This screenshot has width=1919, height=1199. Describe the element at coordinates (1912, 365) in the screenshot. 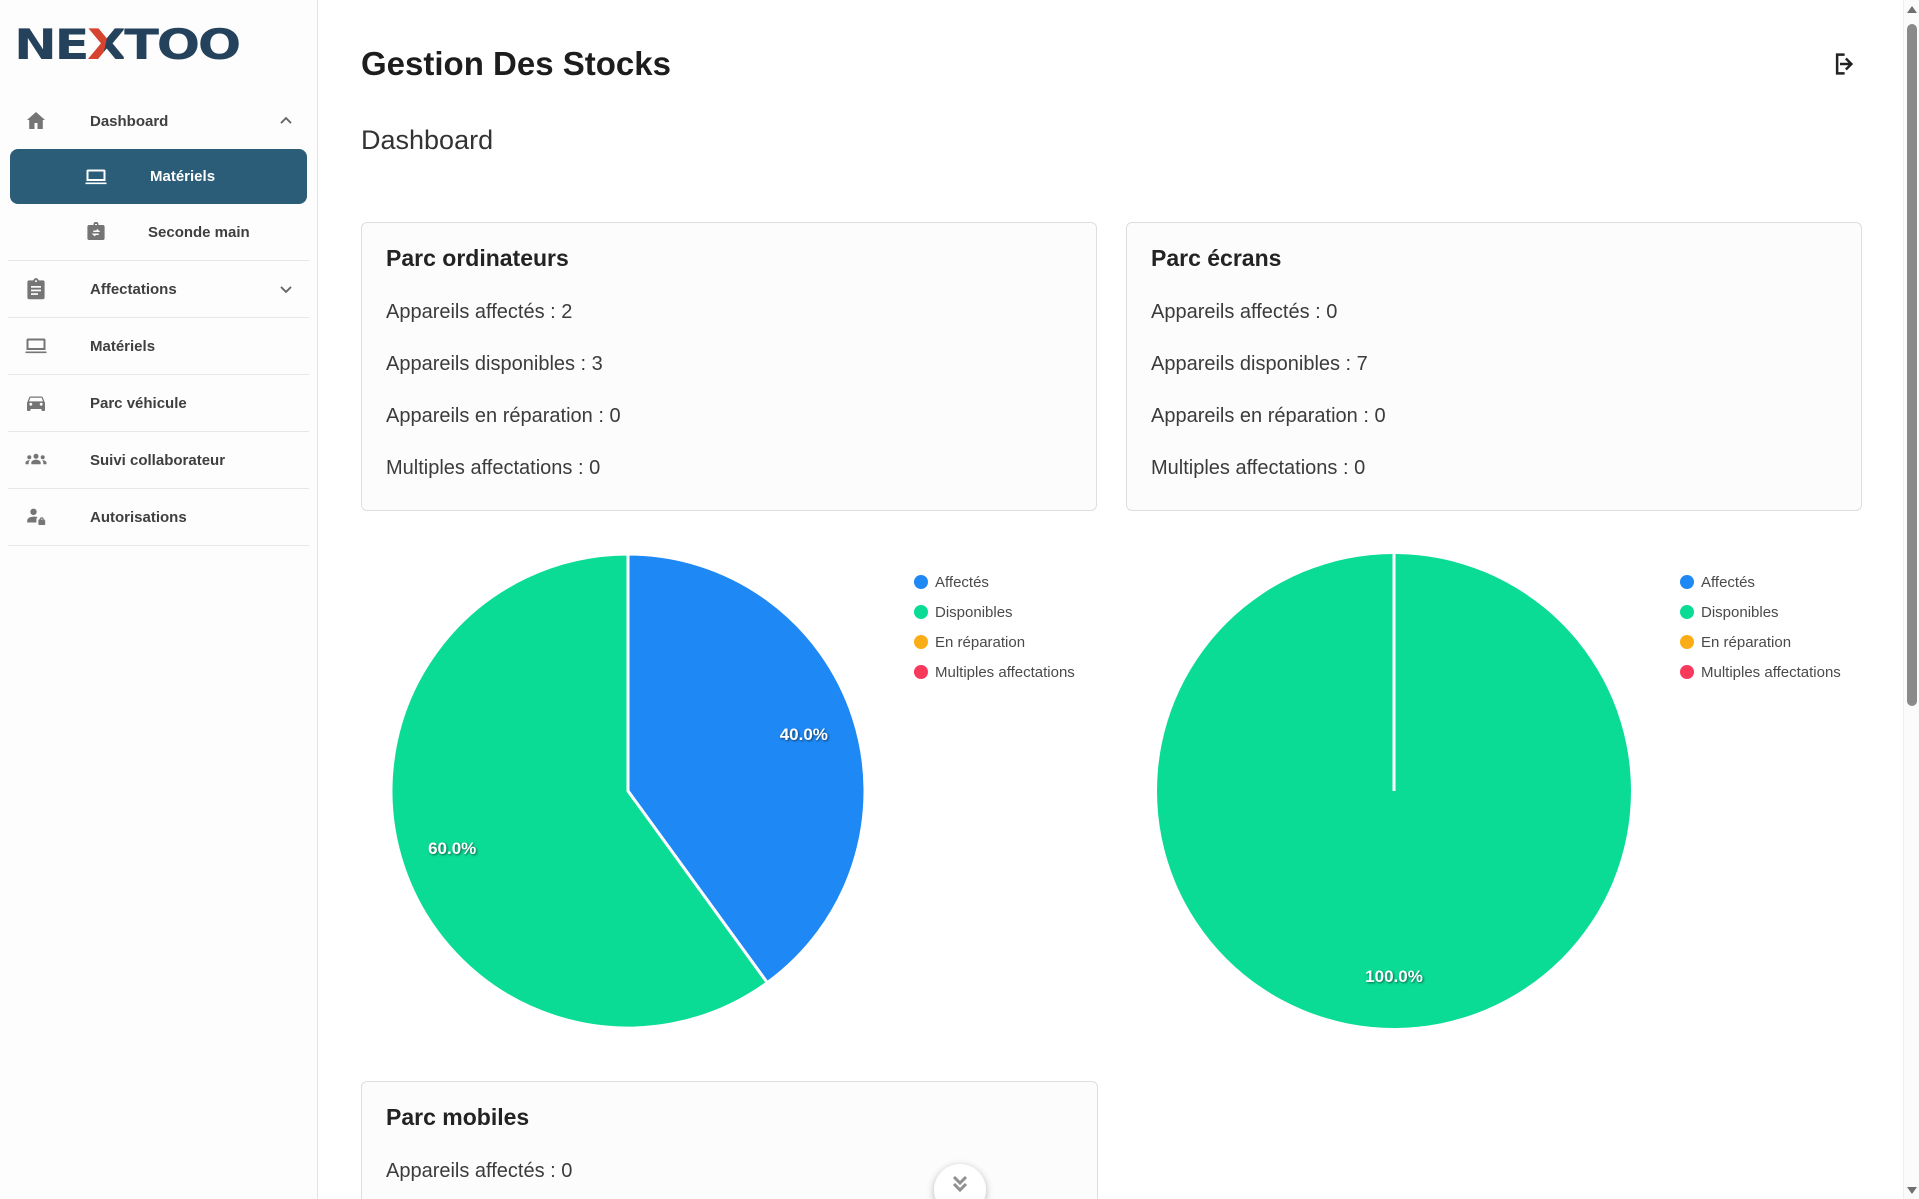

I see `scrollbar-thumb` at that location.